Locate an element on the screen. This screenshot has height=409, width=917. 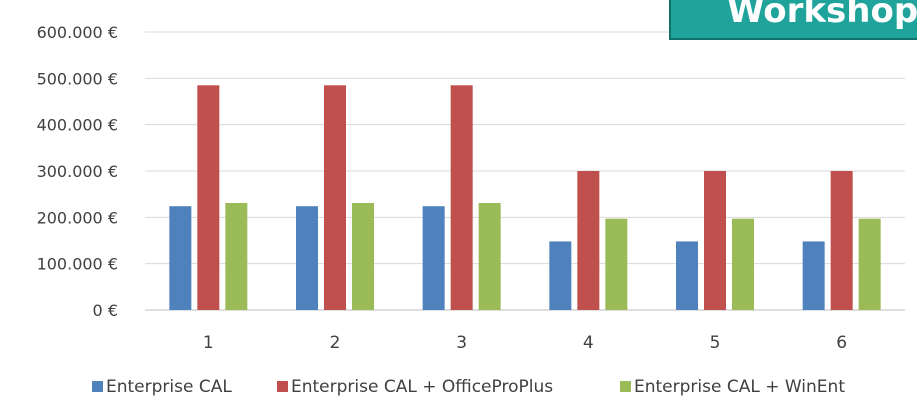
badge-text: Workshop is located at coordinates (822, 15).